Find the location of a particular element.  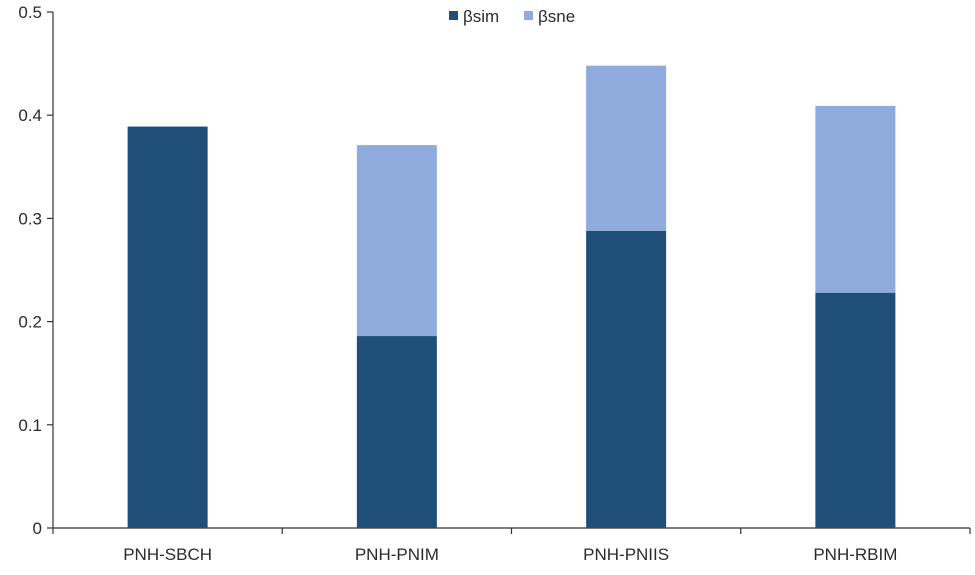

bar-bsim-pnh-pniis is located at coordinates (626, 379).